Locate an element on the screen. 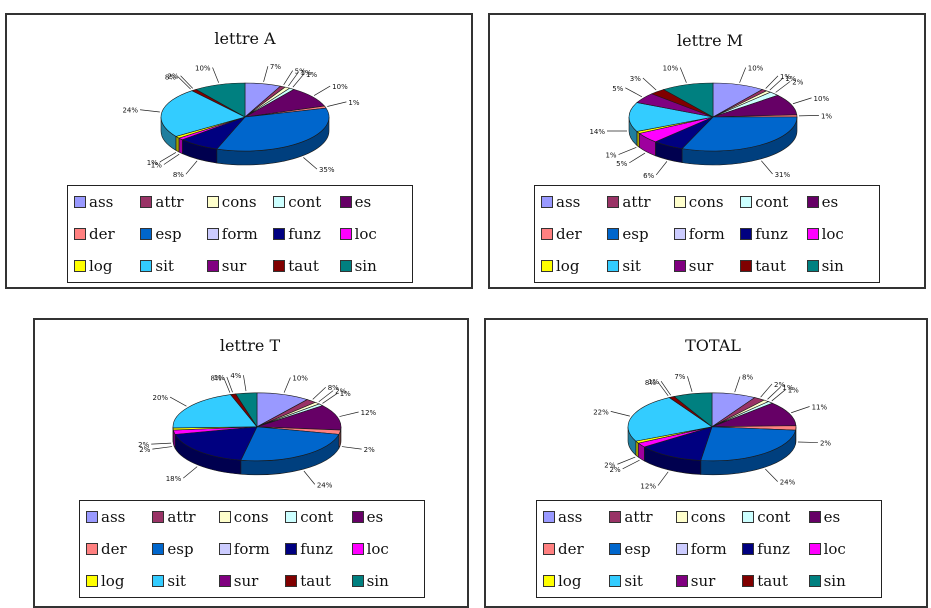  legend-label: sur is located at coordinates (703, 581).